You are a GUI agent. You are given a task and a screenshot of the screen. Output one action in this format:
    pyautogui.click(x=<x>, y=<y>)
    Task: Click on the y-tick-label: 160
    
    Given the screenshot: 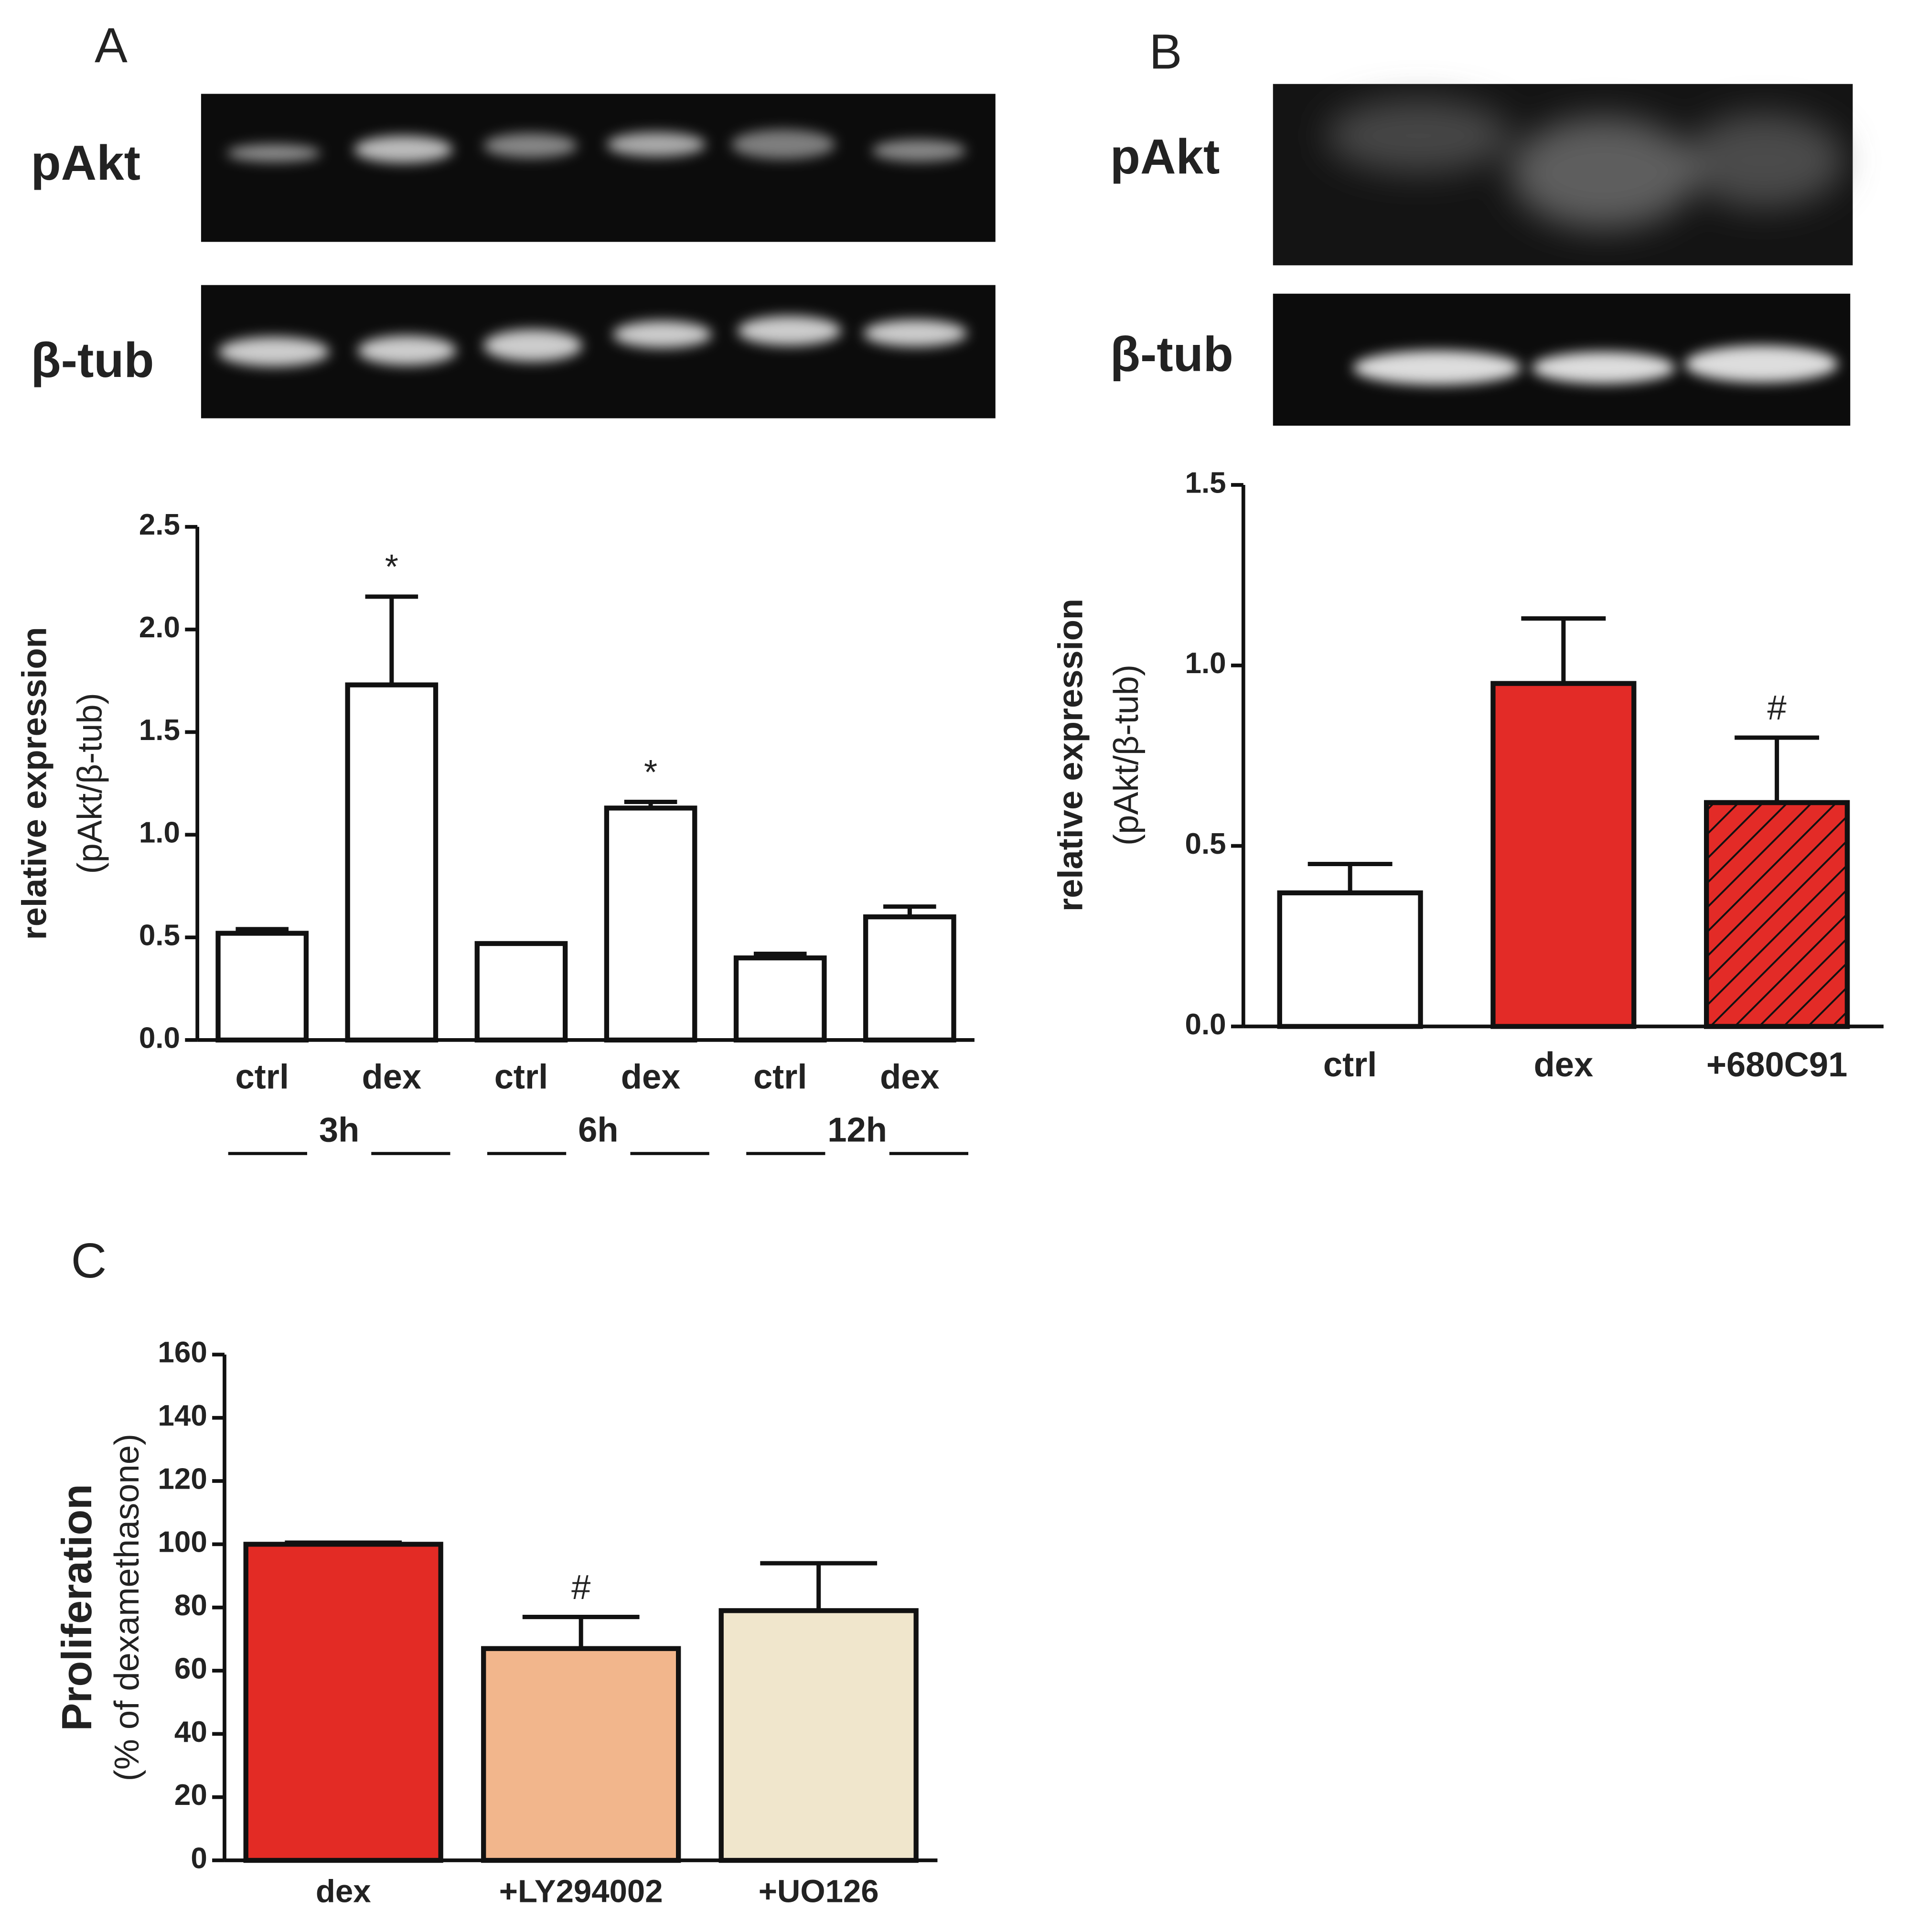 What is the action you would take?
    pyautogui.click(x=182, y=1352)
    